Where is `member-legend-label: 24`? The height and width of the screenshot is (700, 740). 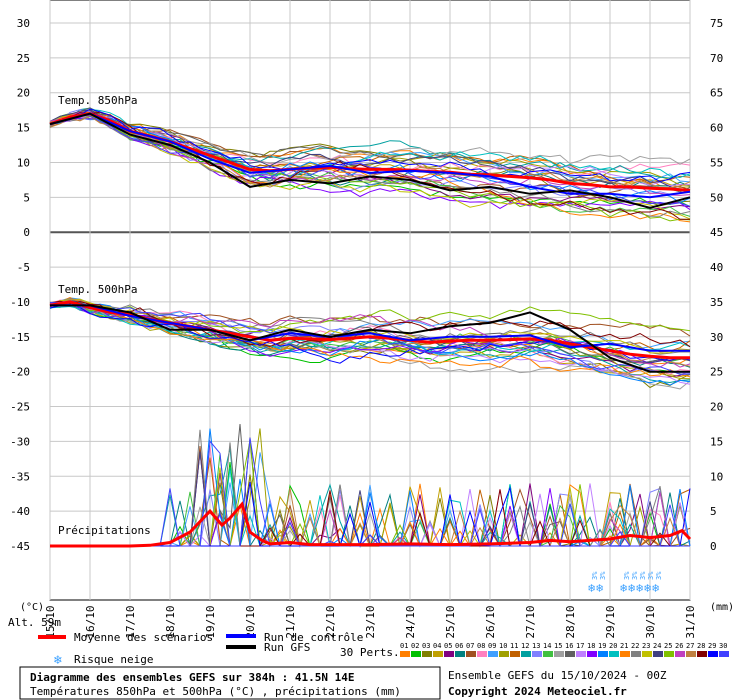 member-legend-label: 24 is located at coordinates (657, 646).